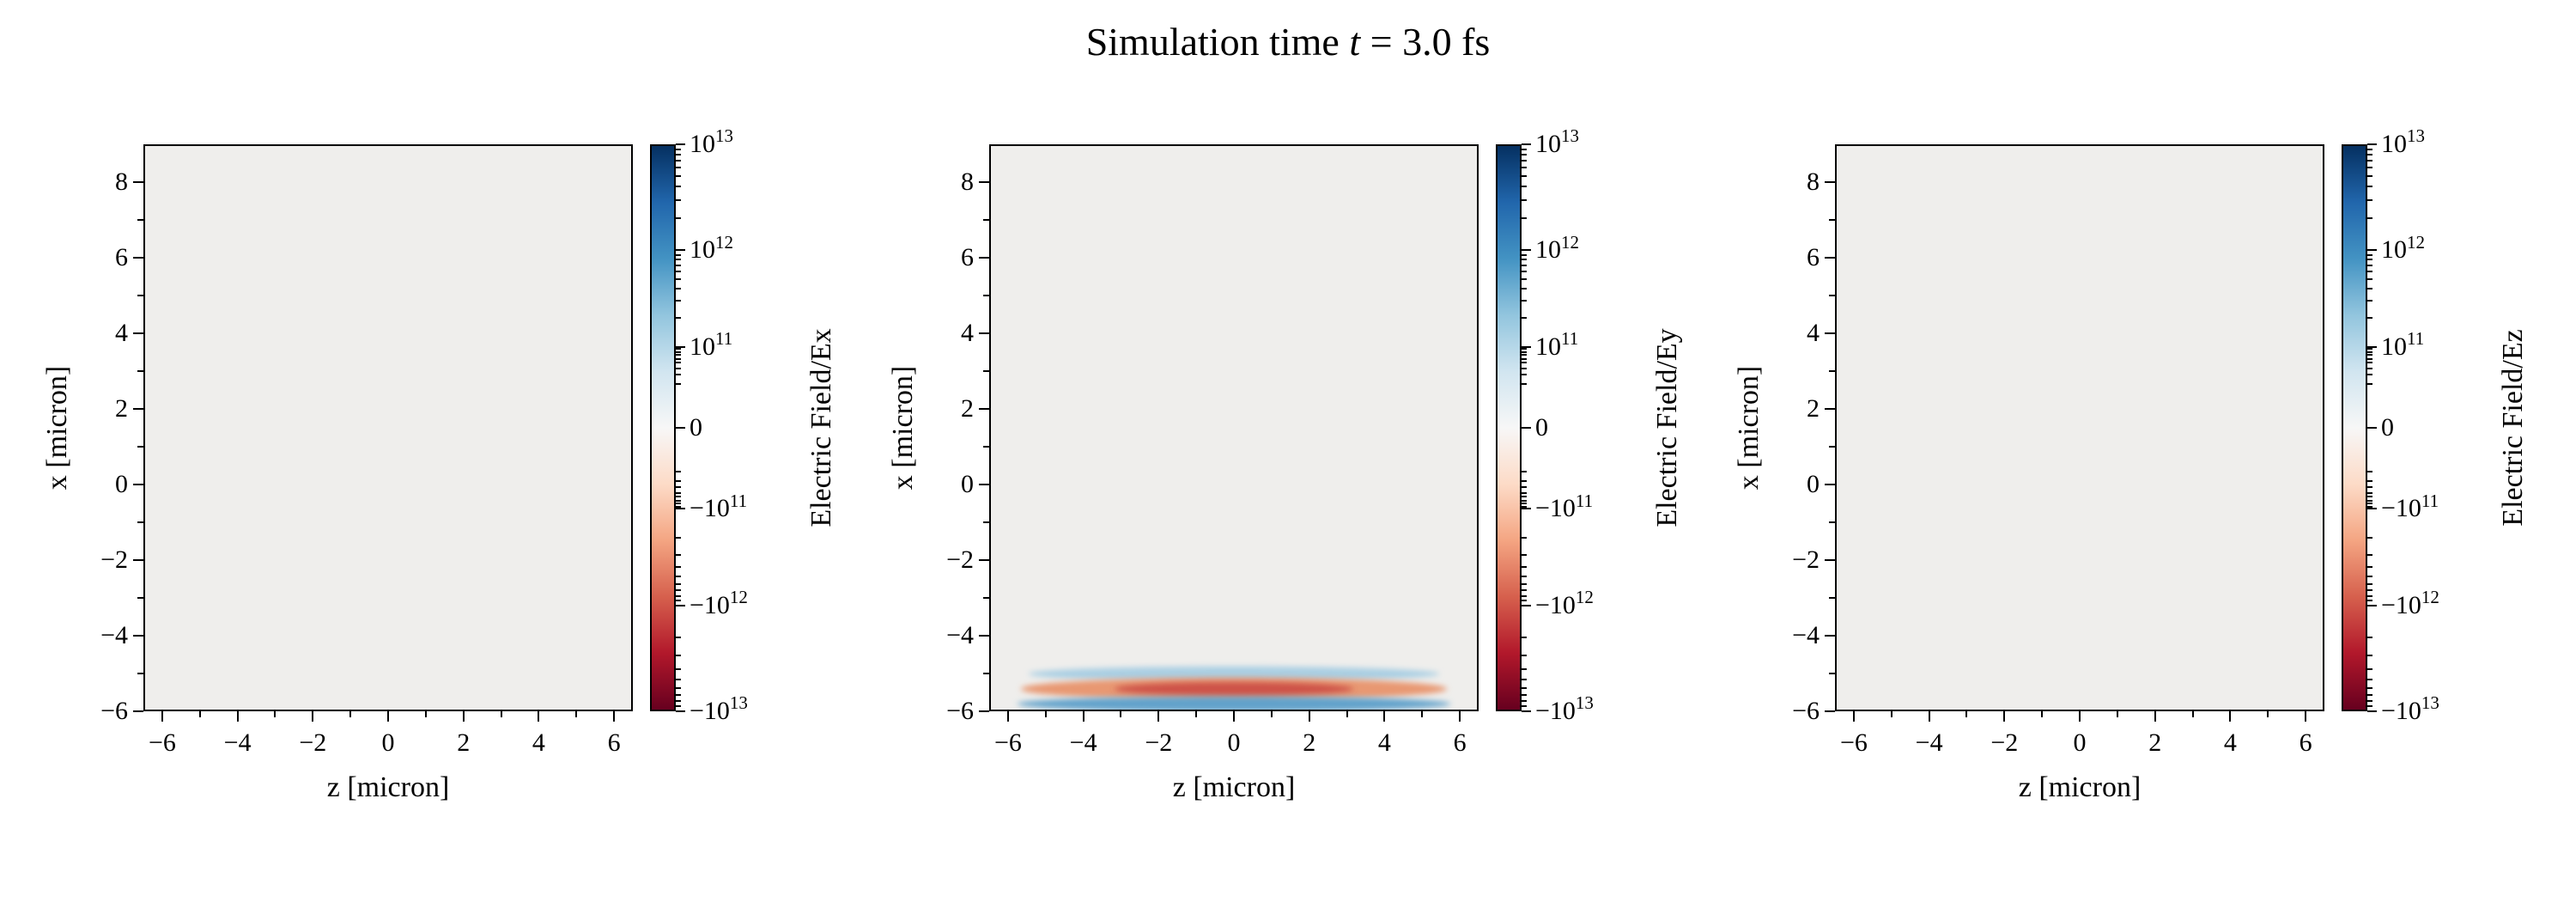  Describe the element at coordinates (724, 136) in the screenshot. I see `exponent: 13` at that location.